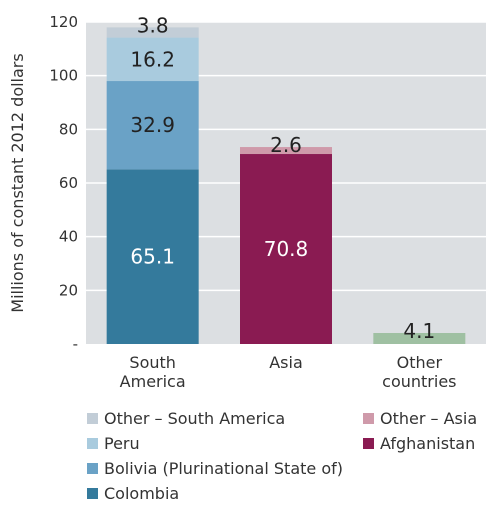 The height and width of the screenshot is (510, 490). I want to click on y-tick-label: 100, so click(63, 76).